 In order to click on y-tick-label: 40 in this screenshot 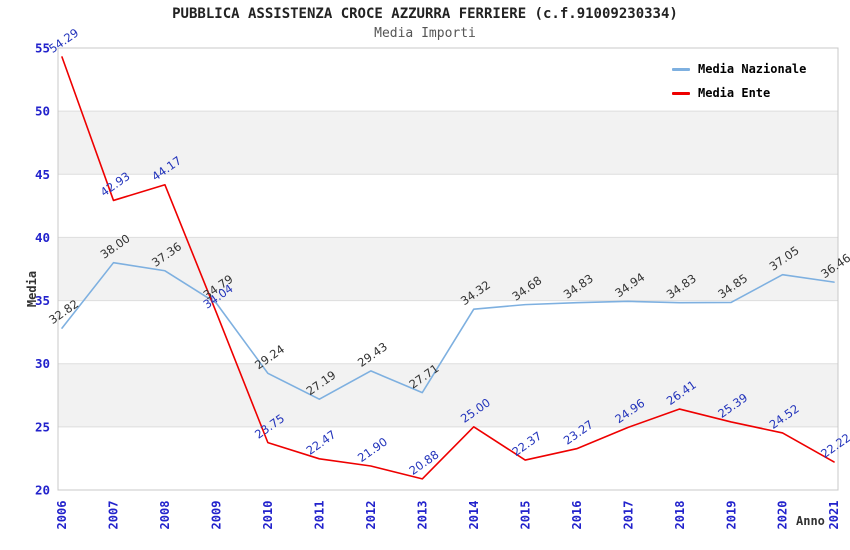, I will do `click(42, 237)`.